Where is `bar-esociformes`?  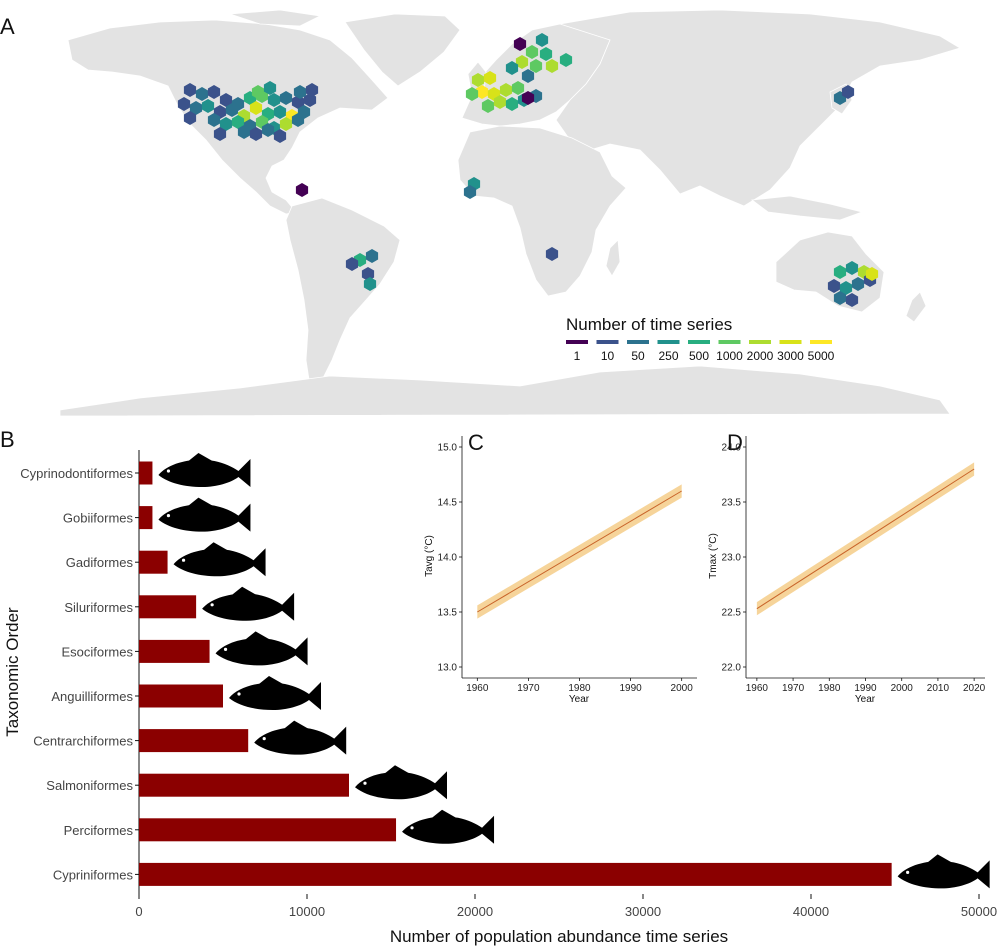 bar-esociformes is located at coordinates (174, 651).